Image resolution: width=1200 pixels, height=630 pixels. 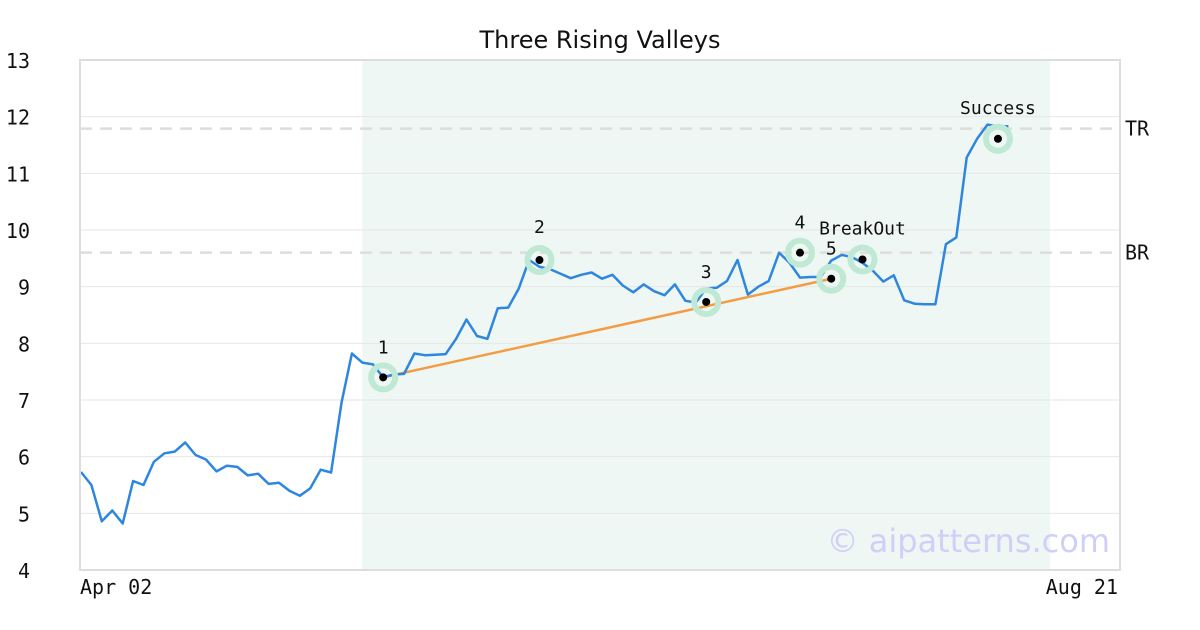 I want to click on point-label: 1, so click(x=383, y=347).